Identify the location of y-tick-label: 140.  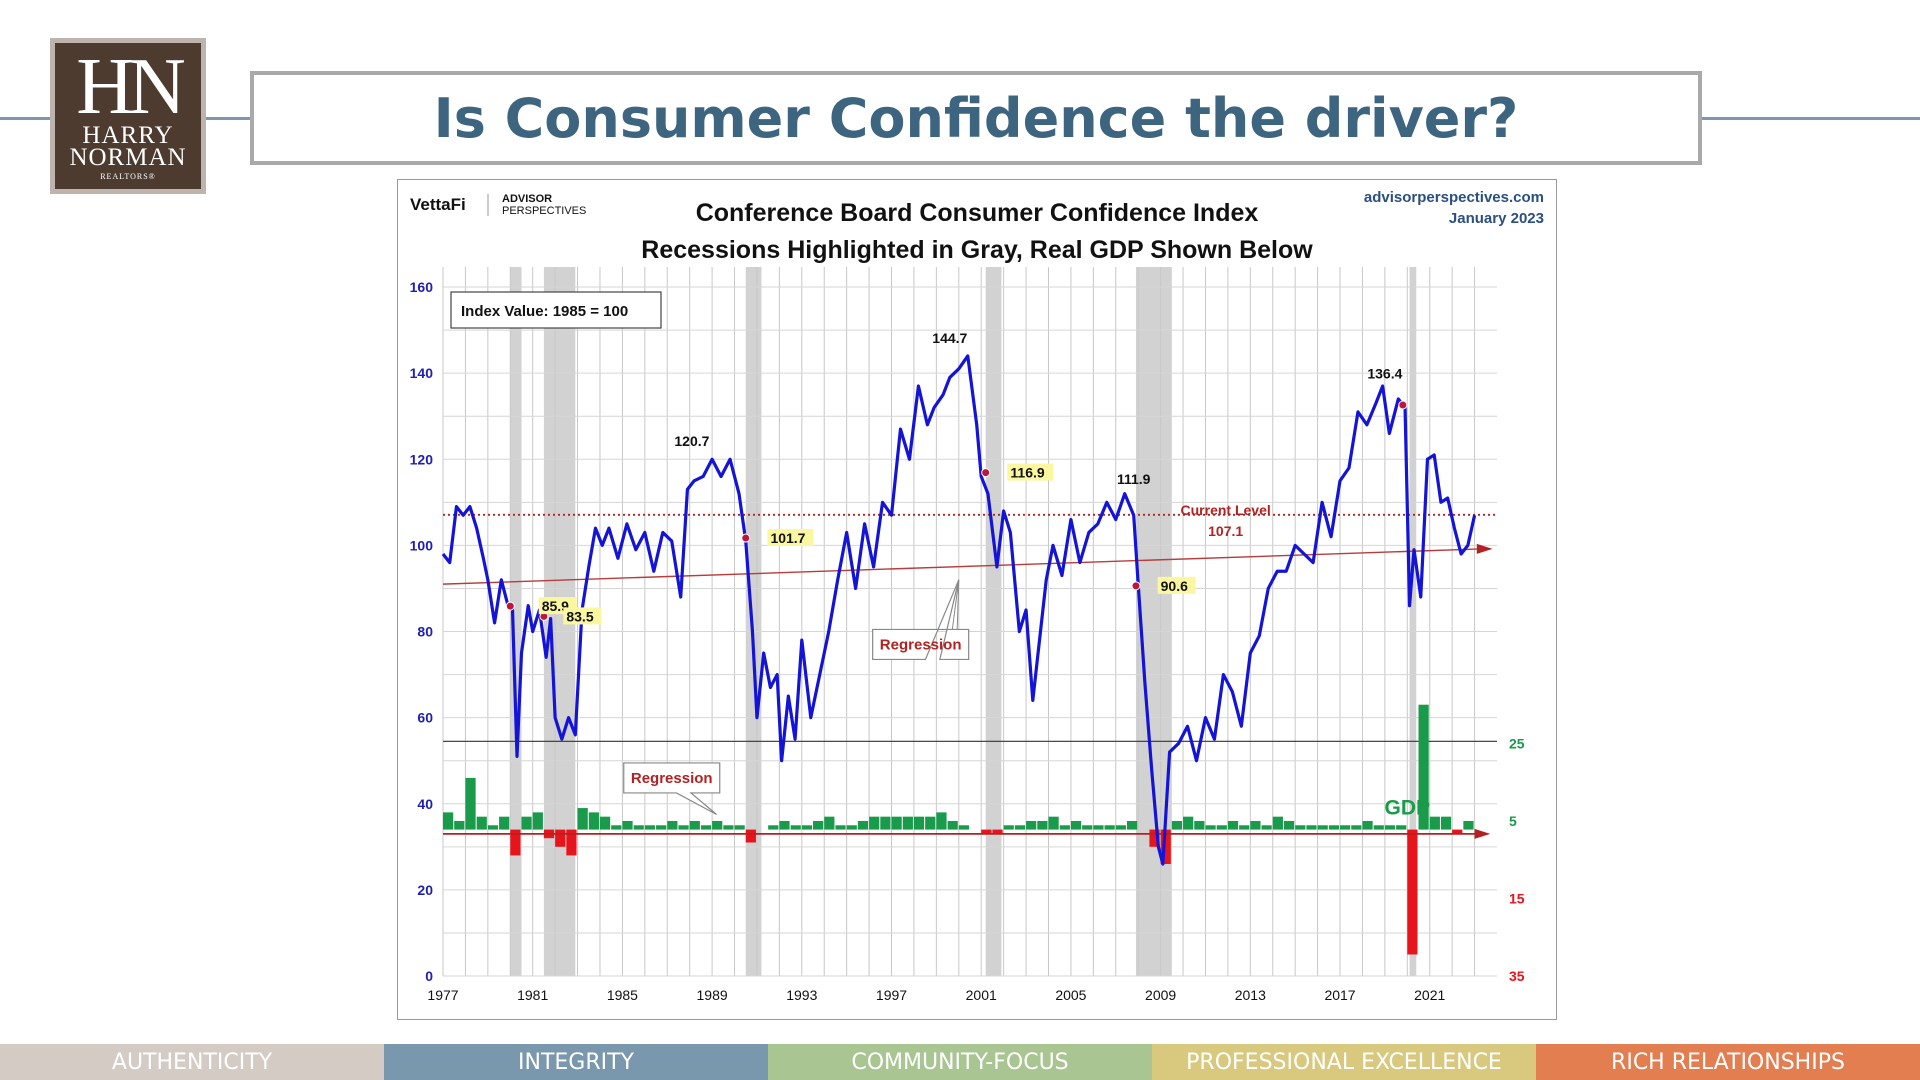
(422, 373).